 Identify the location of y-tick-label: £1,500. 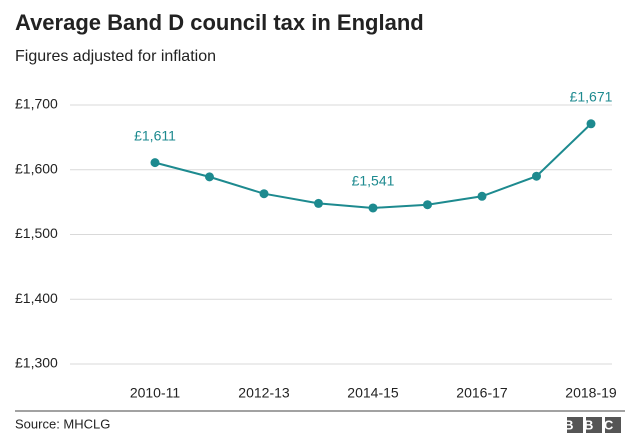
(36, 233).